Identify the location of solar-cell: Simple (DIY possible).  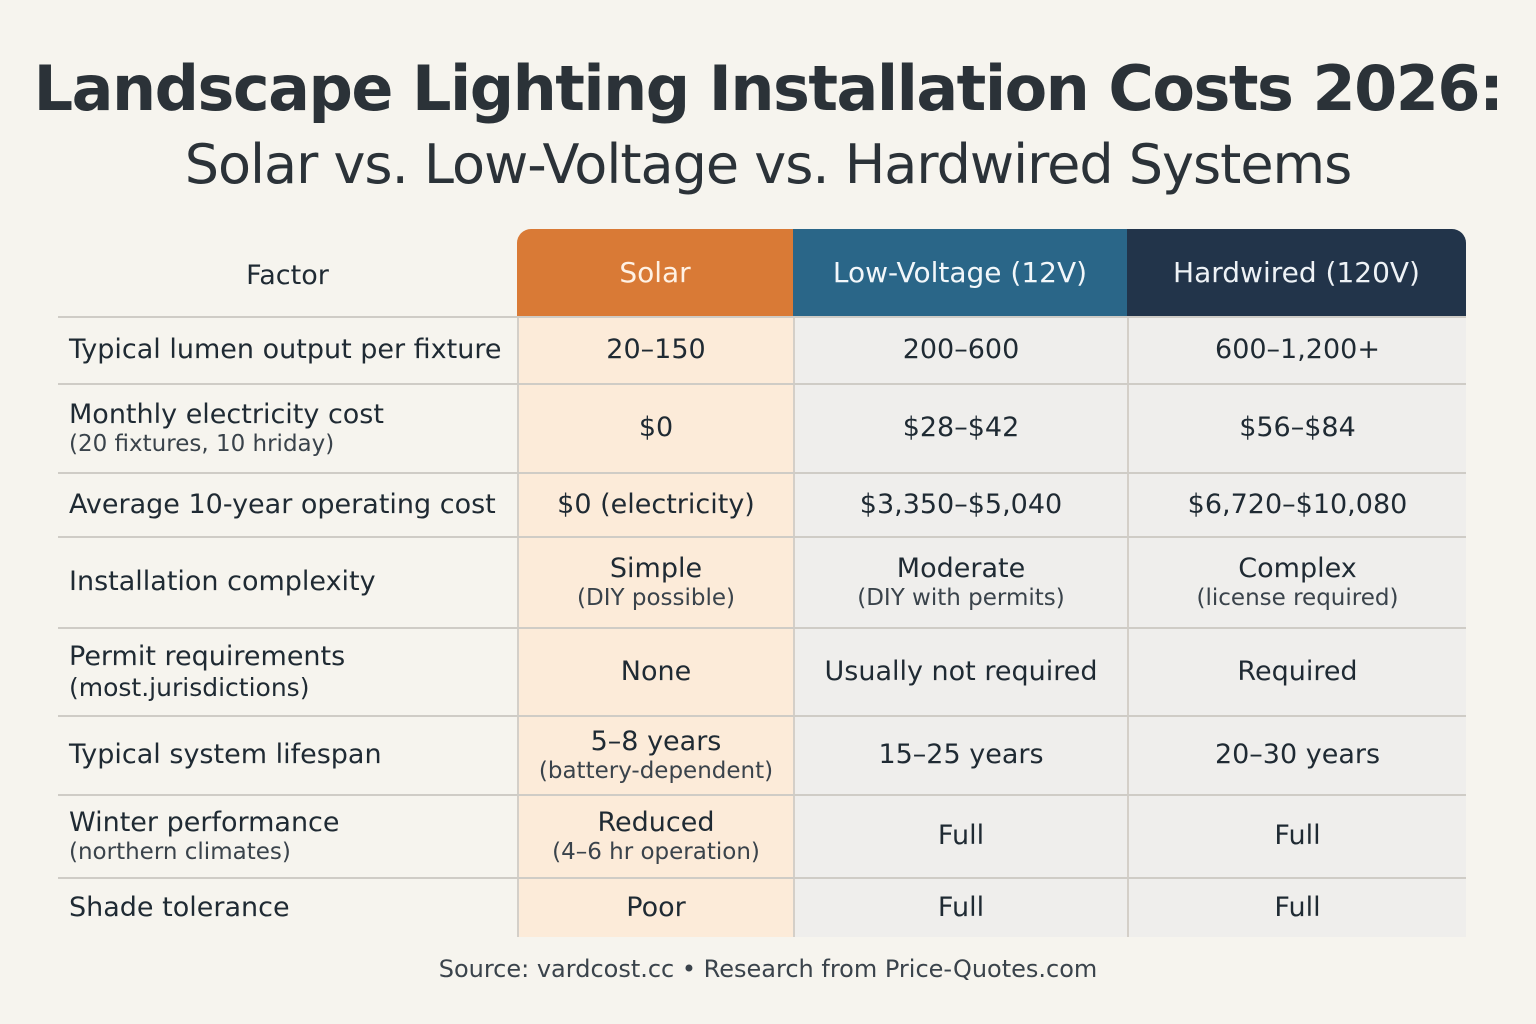
(655, 582).